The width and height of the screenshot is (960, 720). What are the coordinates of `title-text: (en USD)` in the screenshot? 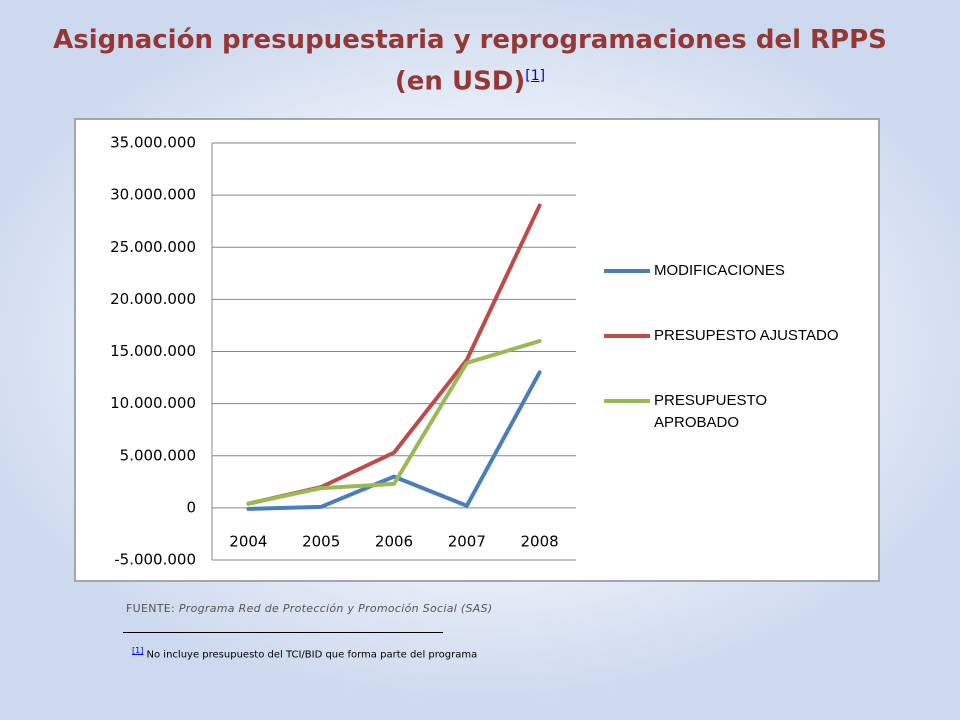 It's located at (460, 81).